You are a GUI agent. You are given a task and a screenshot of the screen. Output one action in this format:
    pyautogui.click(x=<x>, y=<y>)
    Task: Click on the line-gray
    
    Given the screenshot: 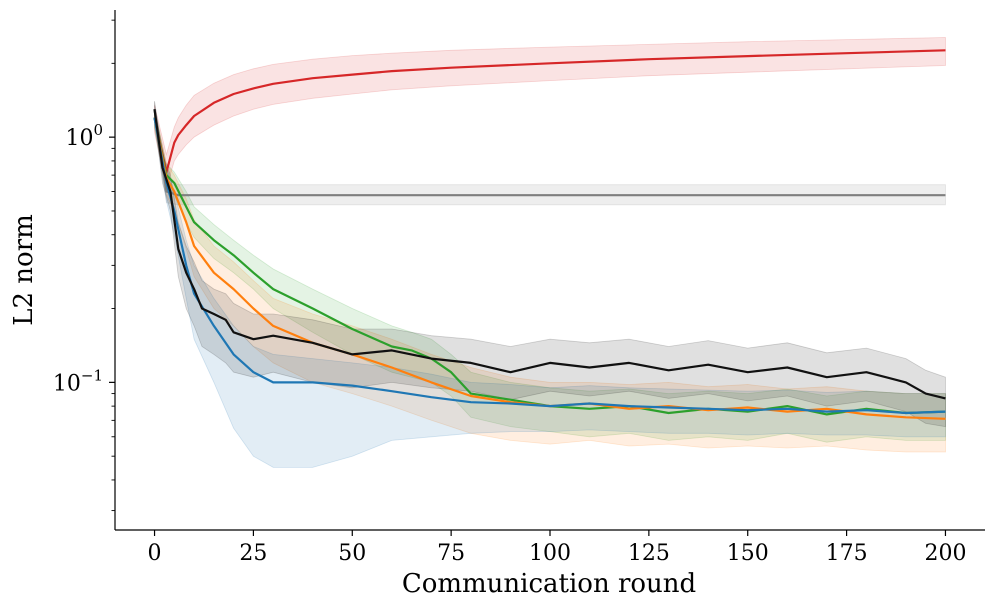 What is the action you would take?
    pyautogui.click(x=549, y=153)
    